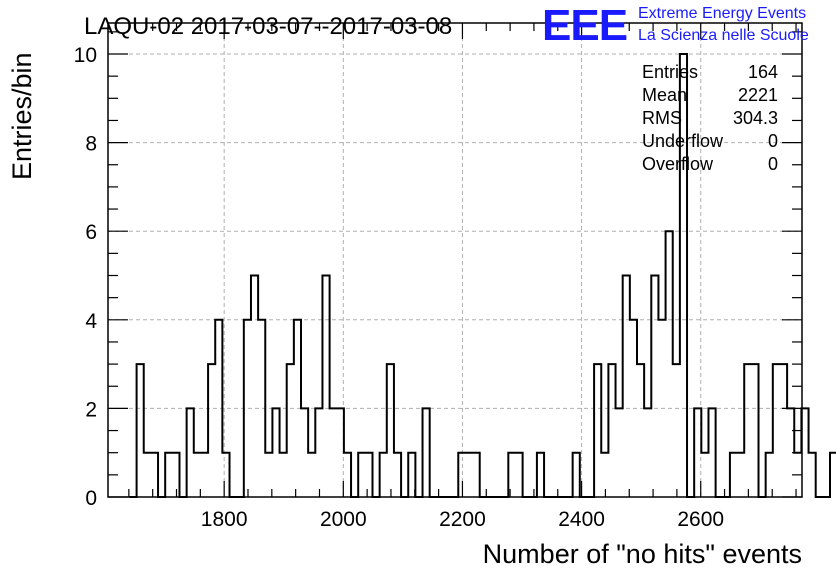 Image resolution: width=836 pixels, height=572 pixels. Describe the element at coordinates (662, 118) in the screenshot. I see `stats-label-rms: RMS` at that location.